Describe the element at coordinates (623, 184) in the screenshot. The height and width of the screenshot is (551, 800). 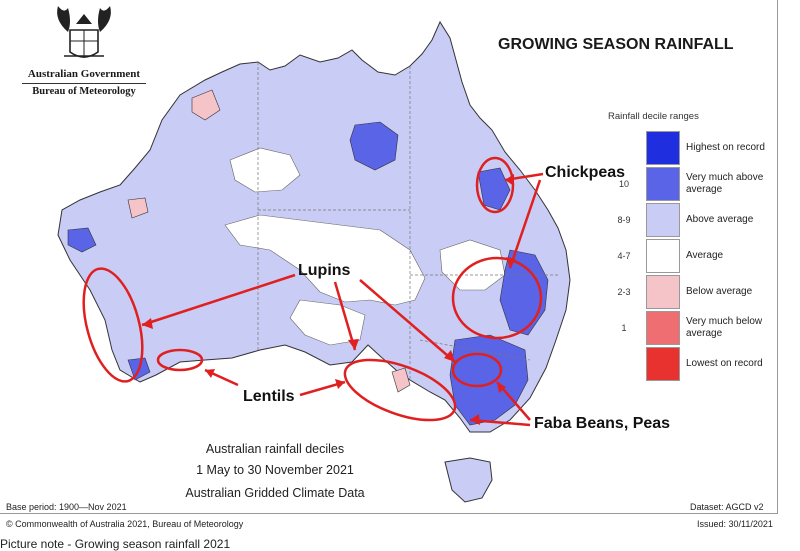
I see `legend-code: 10` at that location.